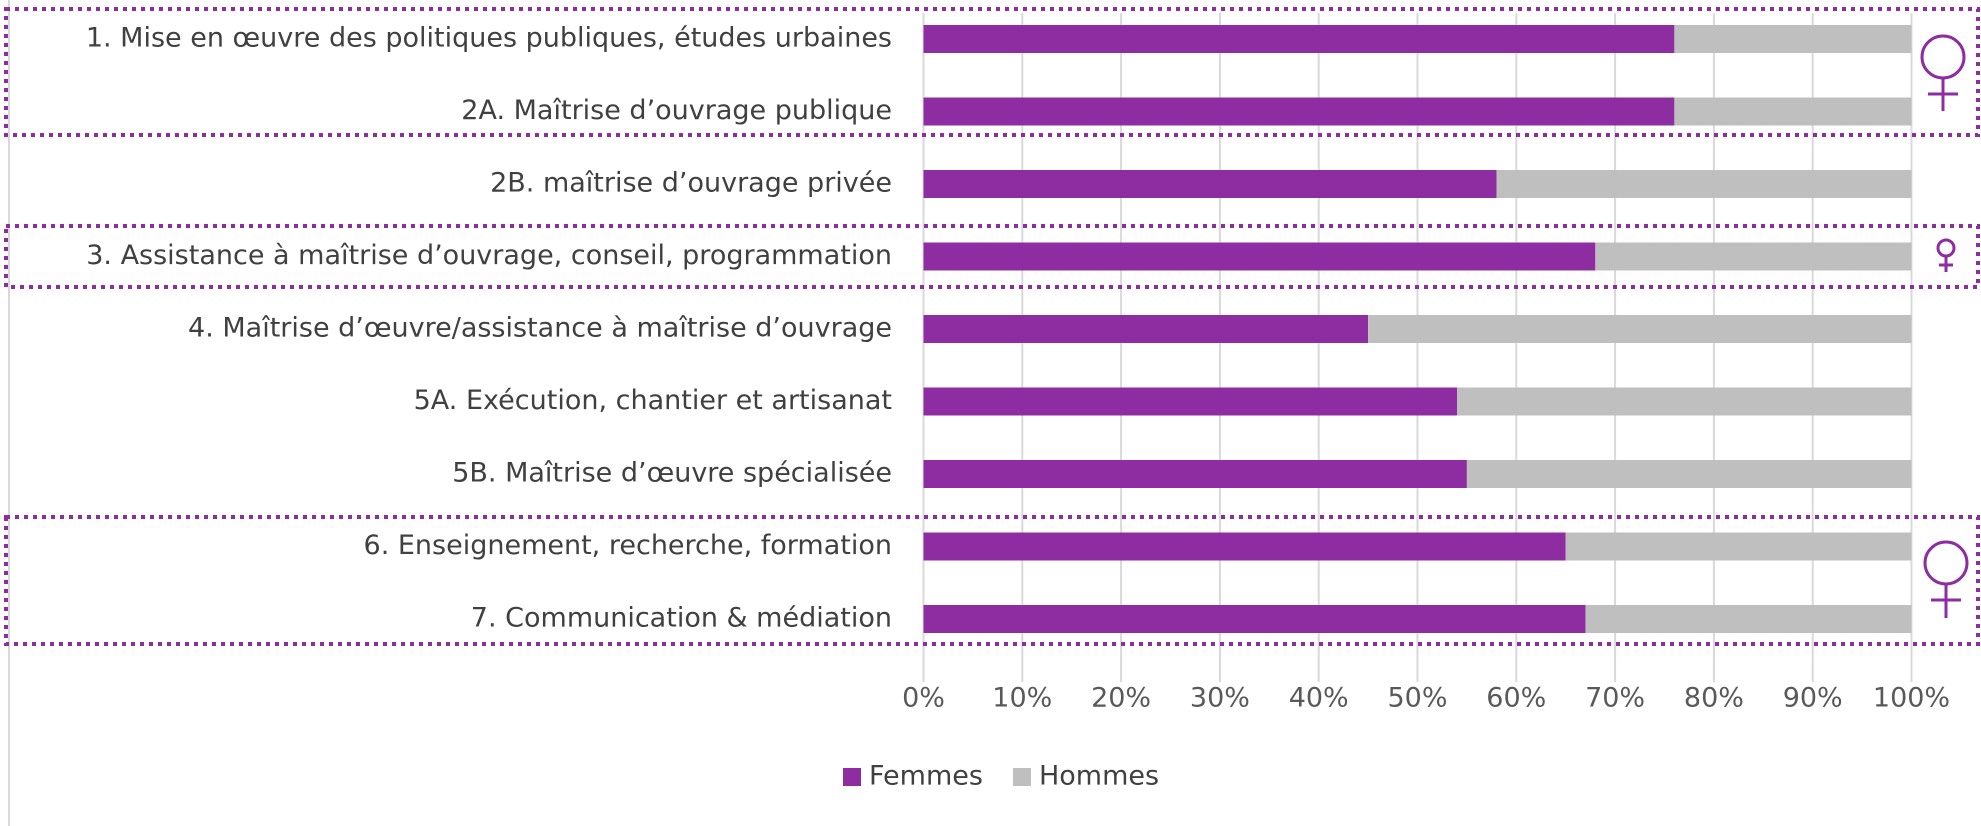 The height and width of the screenshot is (826, 1981). Describe the element at coordinates (1099, 776) in the screenshot. I see `legend-label: Hommes` at that location.